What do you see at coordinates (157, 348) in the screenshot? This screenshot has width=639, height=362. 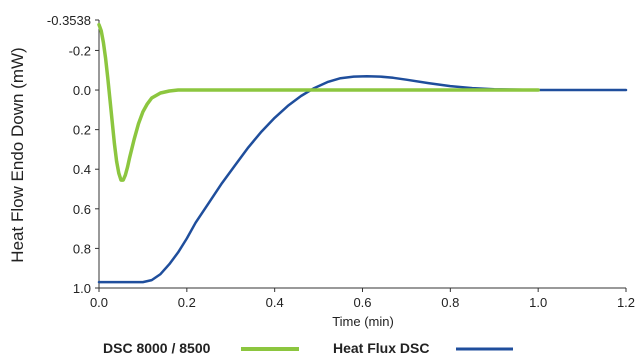 I see `legend-label-dsc-8000: DSC 8000 / 8500` at bounding box center [157, 348].